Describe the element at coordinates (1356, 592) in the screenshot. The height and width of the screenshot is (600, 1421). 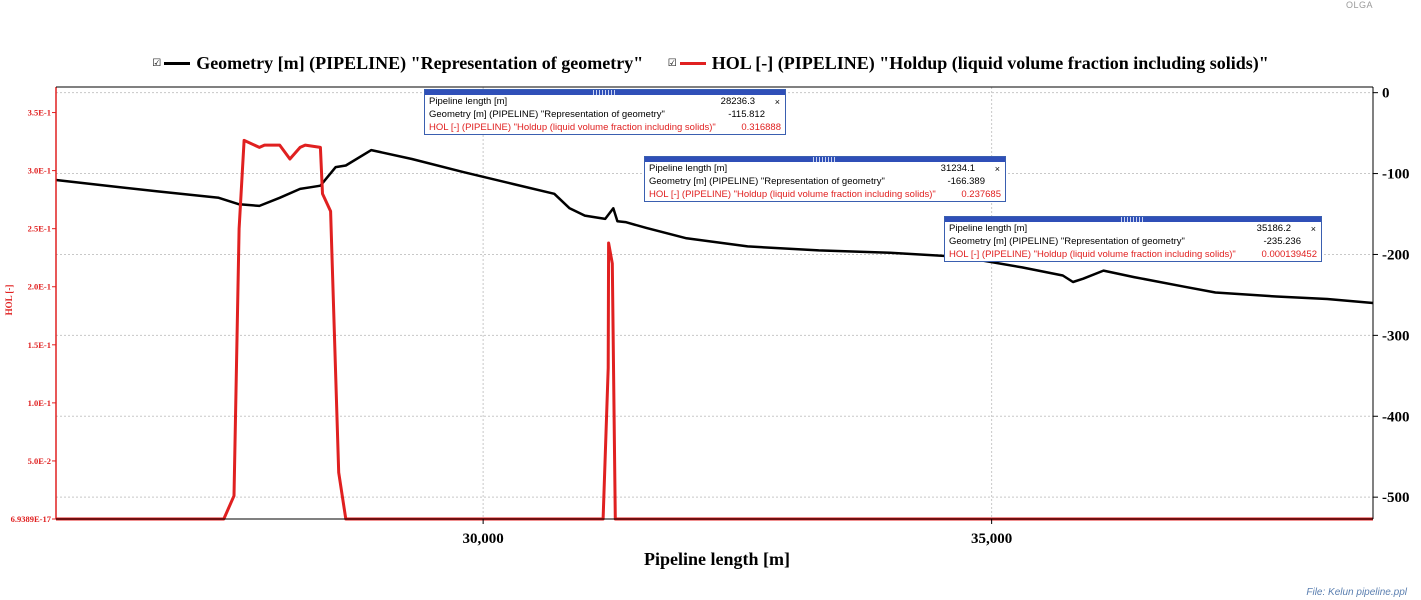
I see `file-label: File: Kelun pipeline.ppl` at that location.